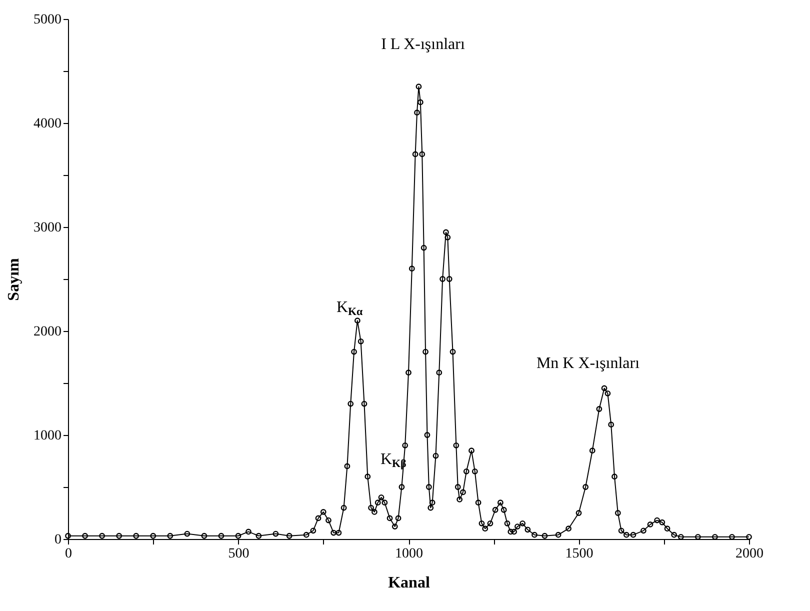 The height and width of the screenshot is (611, 810). What do you see at coordinates (48, 436) in the screenshot?
I see `y-tick-label: 1000` at bounding box center [48, 436].